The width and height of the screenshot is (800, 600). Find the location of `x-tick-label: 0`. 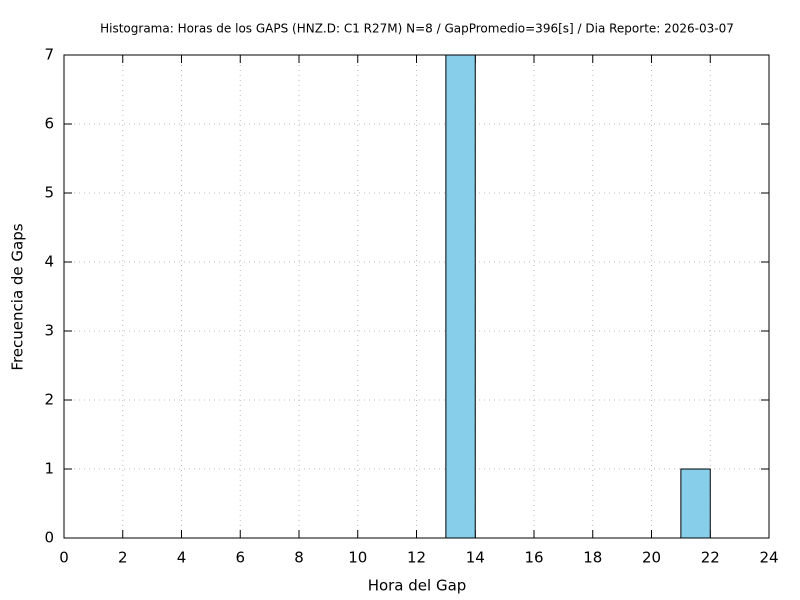

x-tick-label: 0 is located at coordinates (64, 558).